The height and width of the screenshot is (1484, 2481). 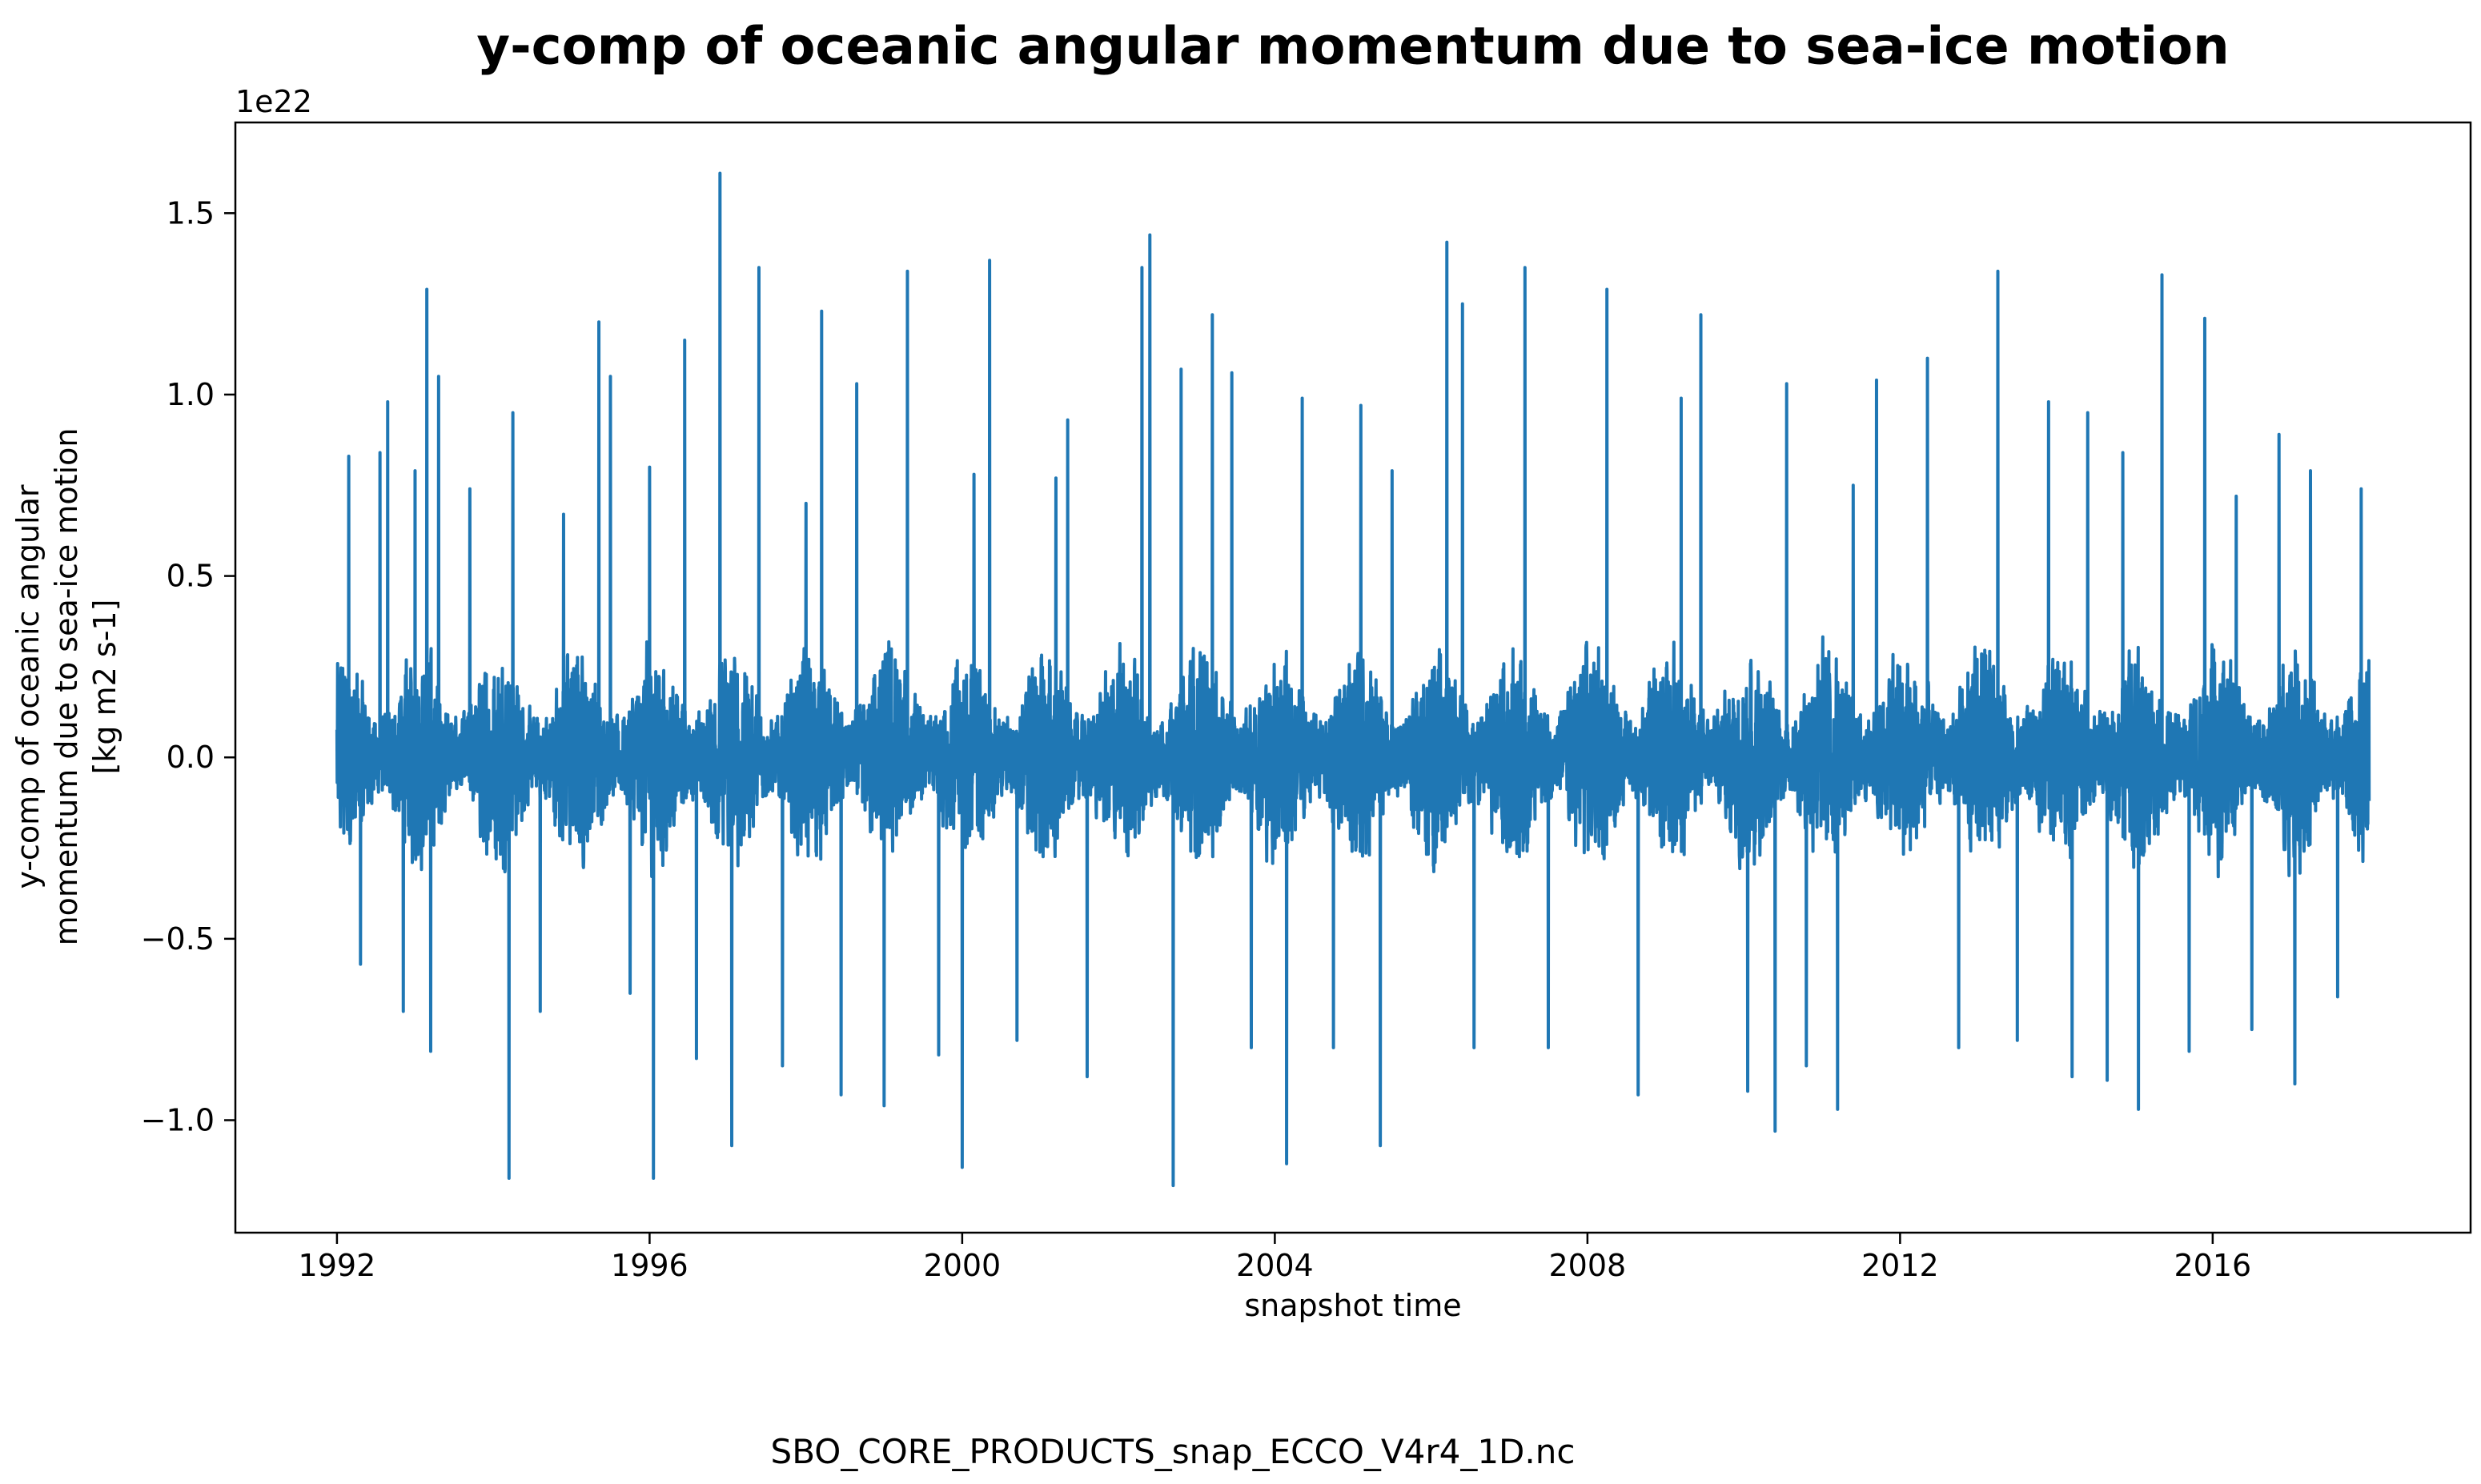 I want to click on y-tick-label: 1.0, so click(x=191, y=394).